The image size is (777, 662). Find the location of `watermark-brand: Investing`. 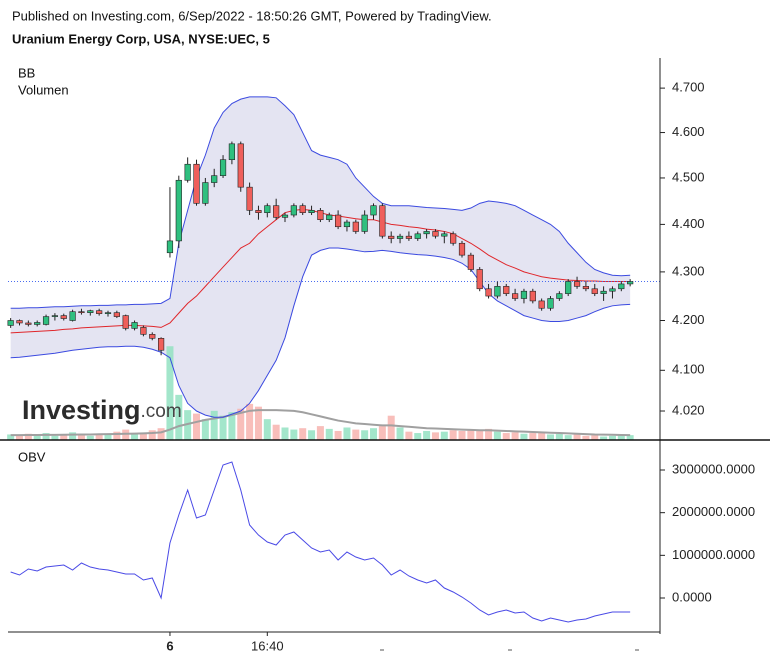

watermark-brand: Investing is located at coordinates (81, 410).